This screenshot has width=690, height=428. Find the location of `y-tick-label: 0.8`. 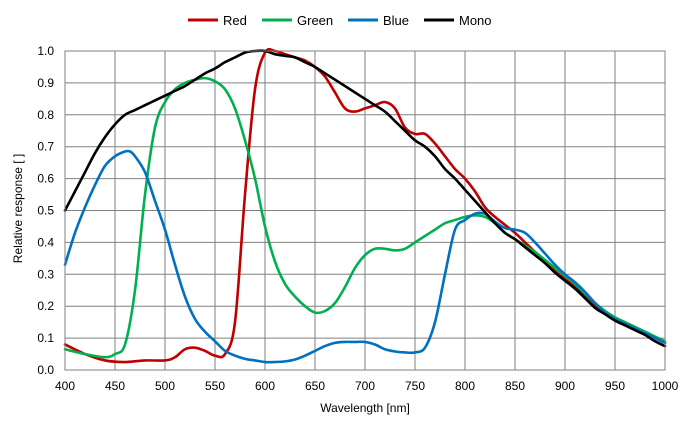

y-tick-label: 0.8 is located at coordinates (45, 115).